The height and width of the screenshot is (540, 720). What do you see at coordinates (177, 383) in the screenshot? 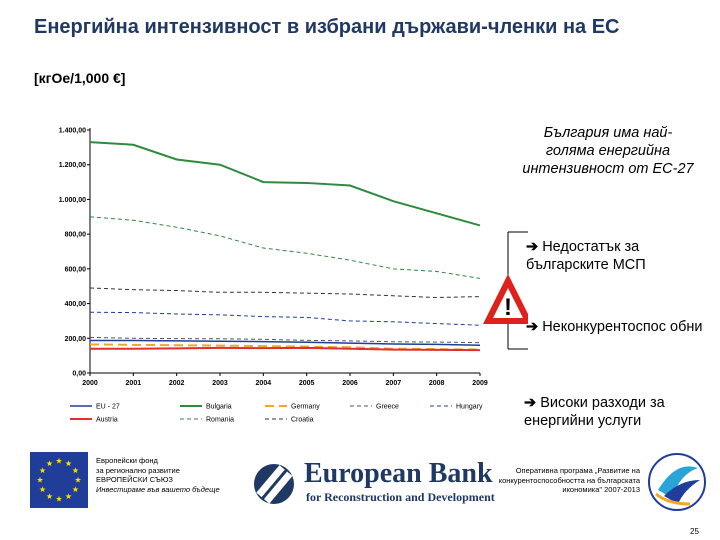
I see `x-tick-label: 2002` at bounding box center [177, 383].